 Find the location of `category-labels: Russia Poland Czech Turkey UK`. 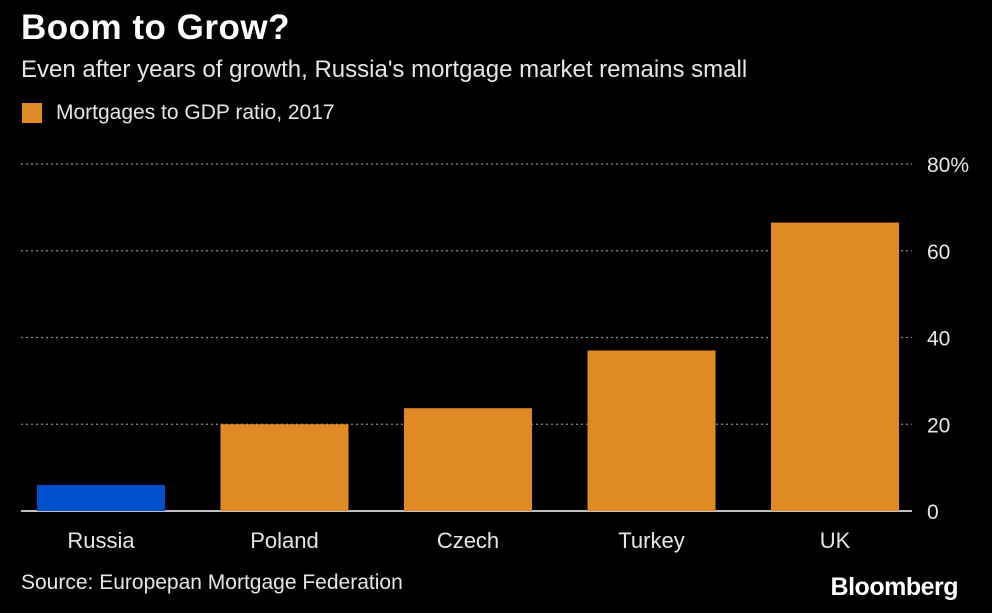

category-labels: Russia Poland Czech Turkey UK is located at coordinates (458, 540).